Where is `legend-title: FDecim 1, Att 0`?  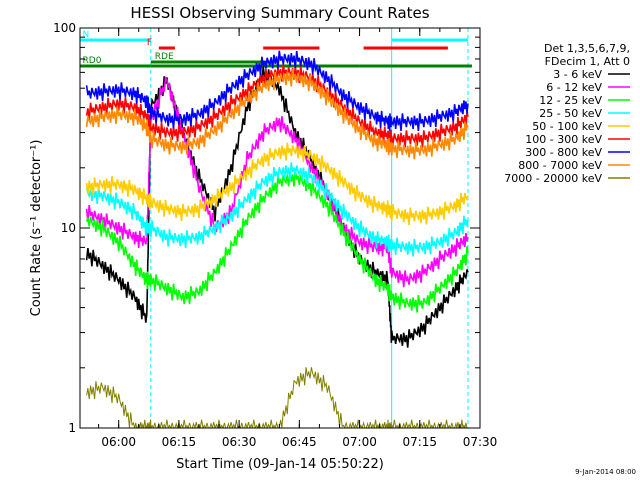
legend-title: FDecim 1, Att 0 is located at coordinates (587, 61).